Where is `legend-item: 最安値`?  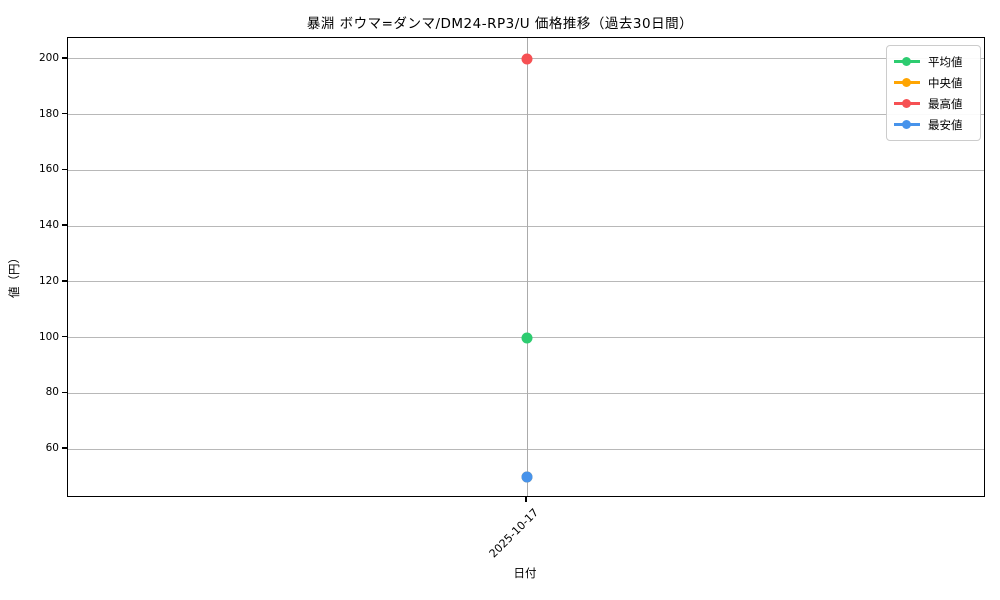
legend-item: 最安値 is located at coordinates (933, 124).